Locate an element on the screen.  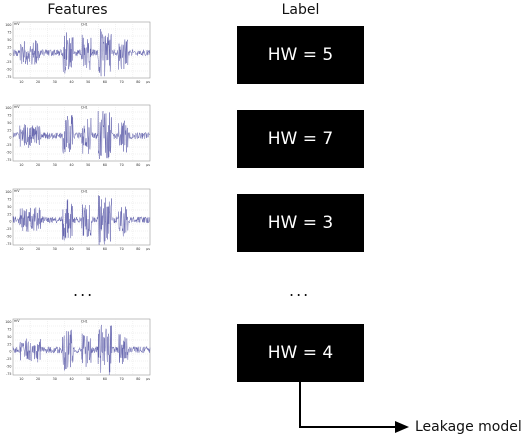
leakage-model-label: Leakage model is located at coordinates (468, 427).